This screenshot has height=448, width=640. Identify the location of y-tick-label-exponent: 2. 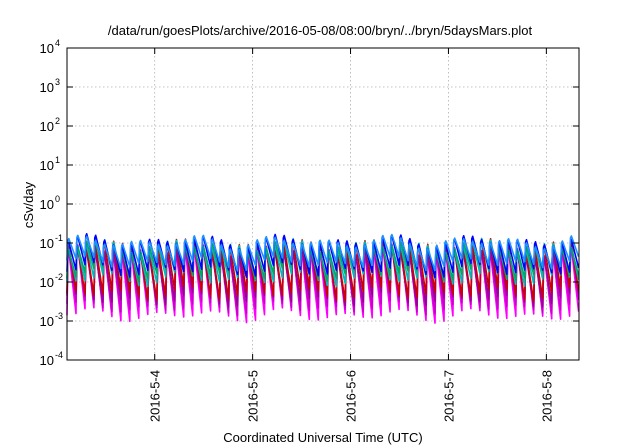
(57, 121).